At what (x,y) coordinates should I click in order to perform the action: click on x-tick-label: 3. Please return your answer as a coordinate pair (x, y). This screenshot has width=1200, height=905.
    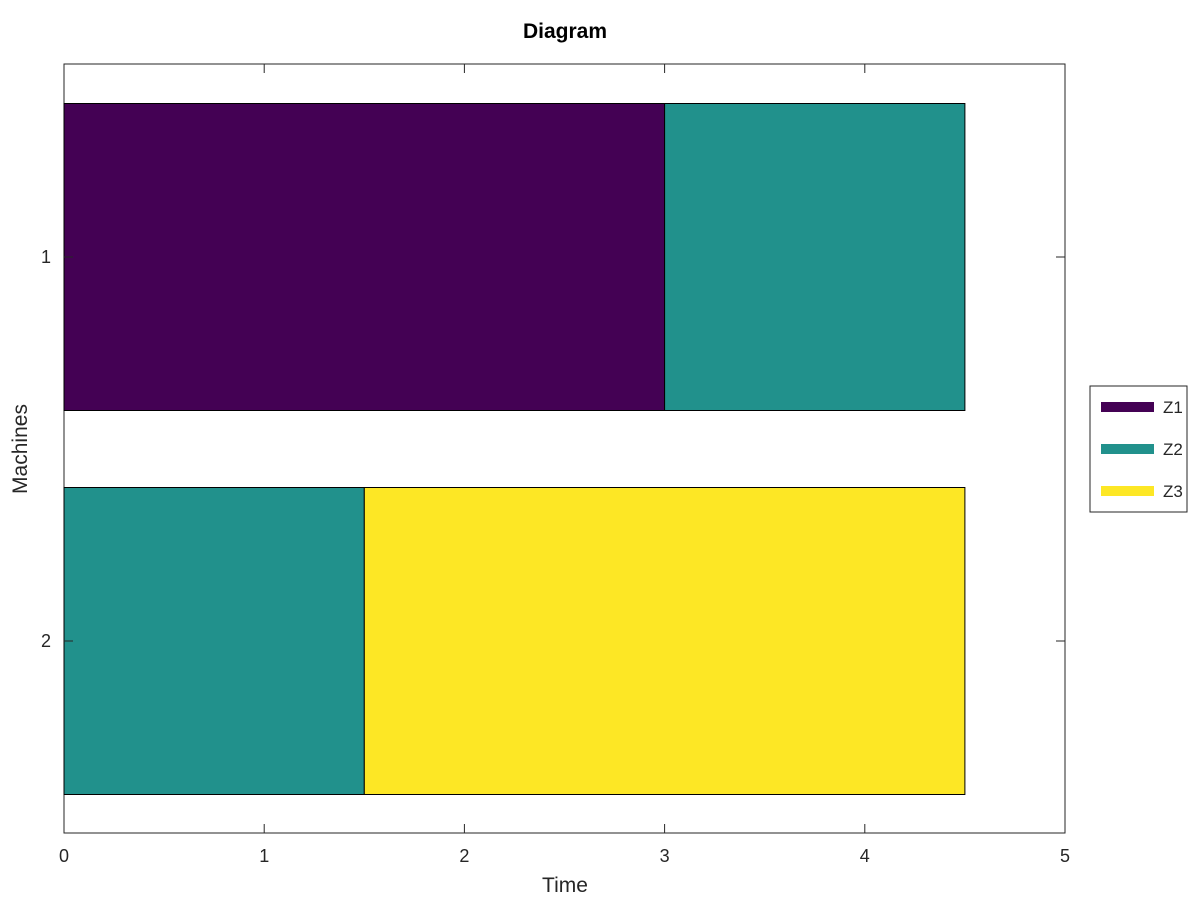
    Looking at the image, I should click on (665, 856).